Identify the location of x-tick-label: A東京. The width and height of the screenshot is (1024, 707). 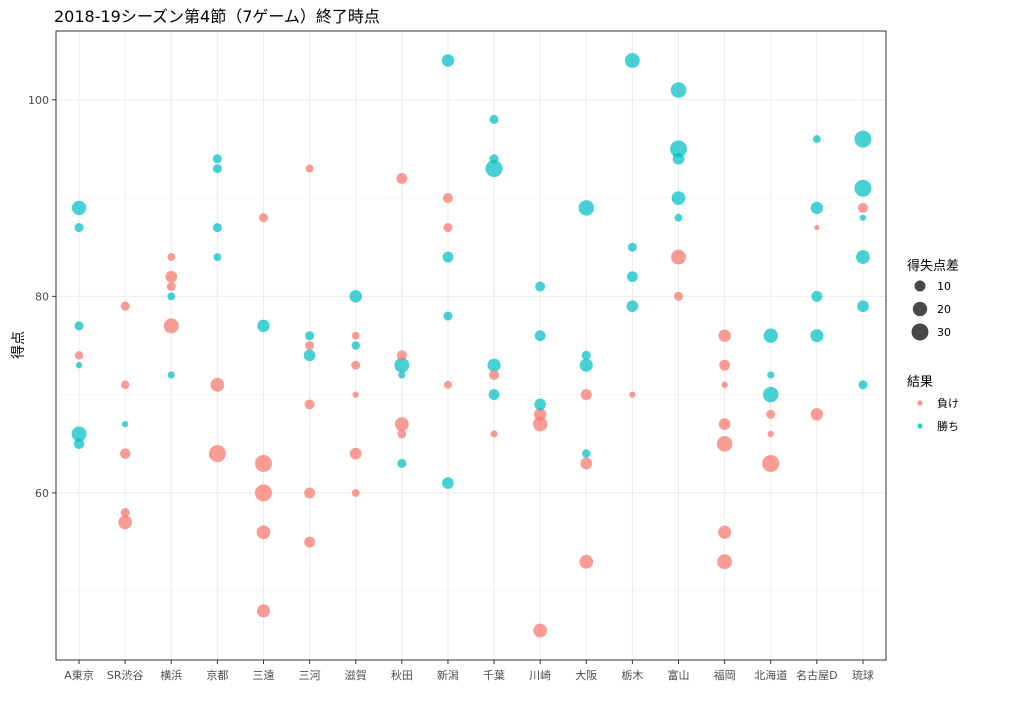
(79, 675).